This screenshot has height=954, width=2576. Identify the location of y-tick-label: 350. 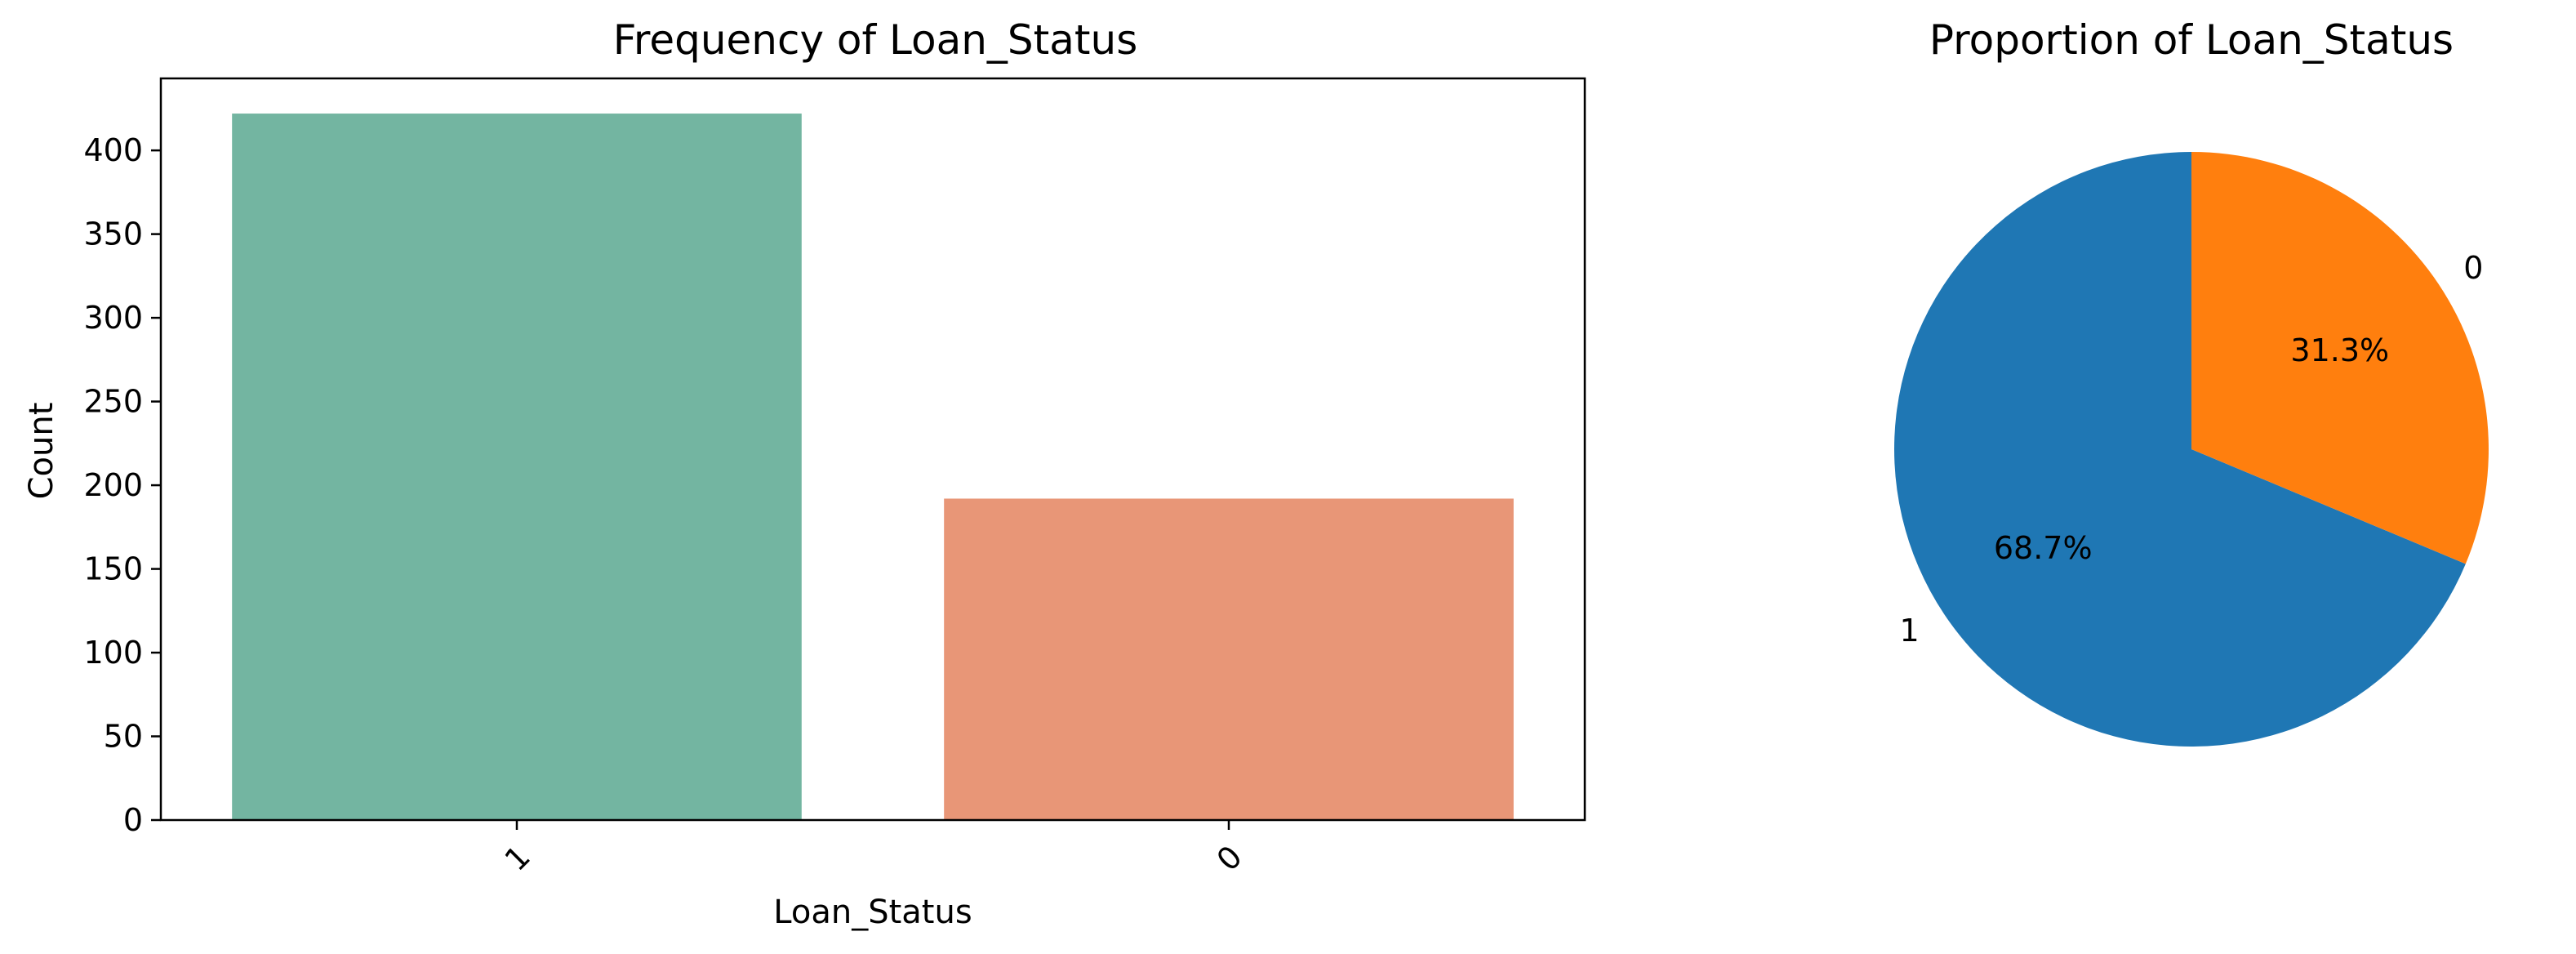
(113, 234).